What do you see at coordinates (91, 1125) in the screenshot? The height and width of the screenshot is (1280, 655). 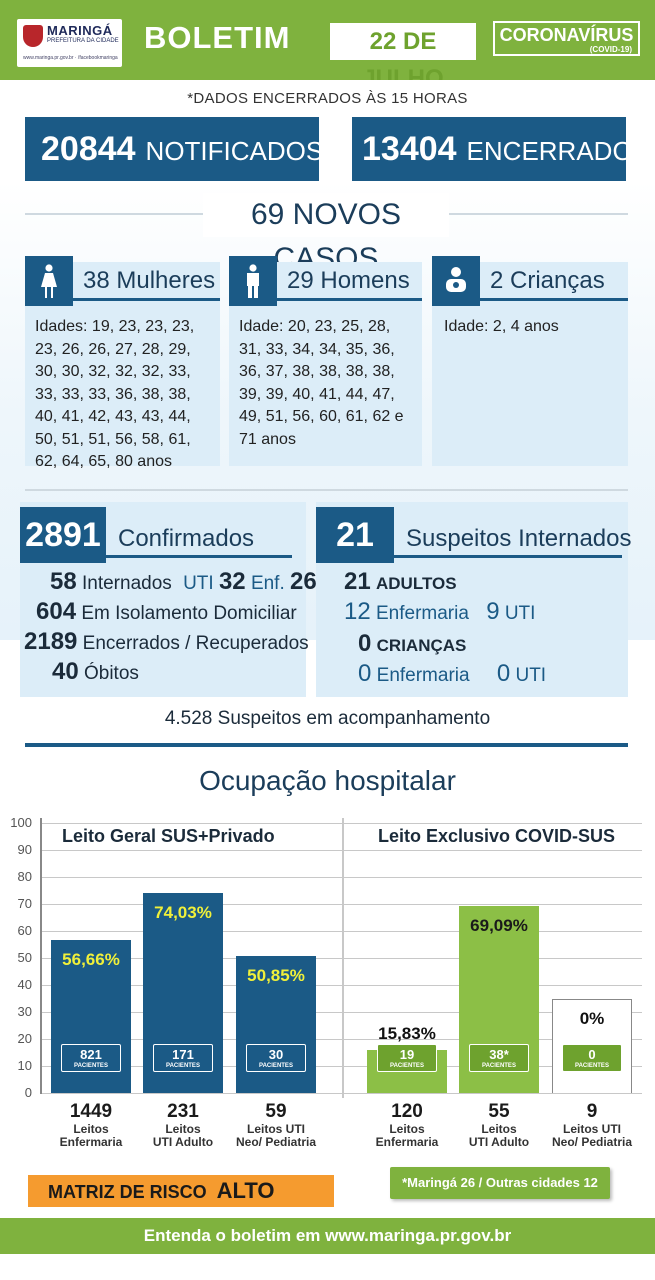 I see `bar-category-label: 1449 Leitos Enfermaria` at bounding box center [91, 1125].